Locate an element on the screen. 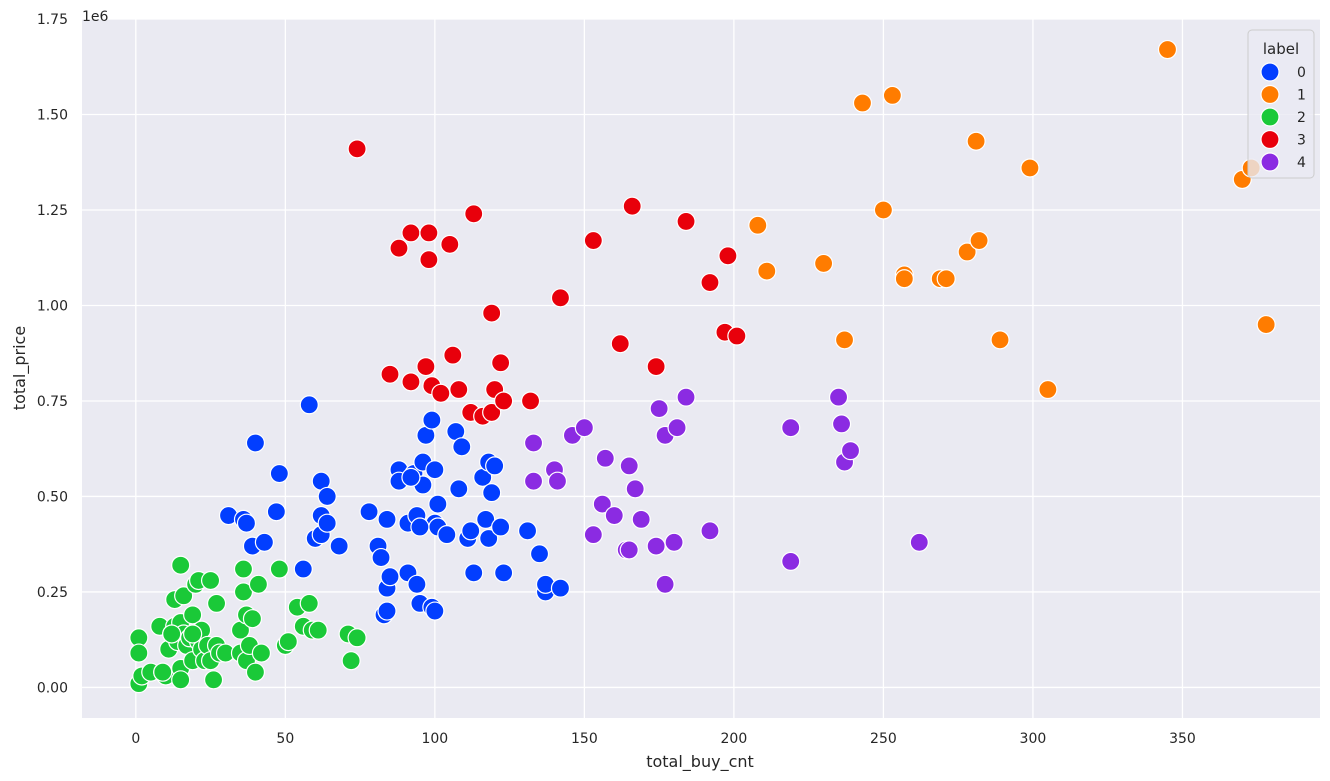  x-tick-label: 250 is located at coordinates (883, 739).